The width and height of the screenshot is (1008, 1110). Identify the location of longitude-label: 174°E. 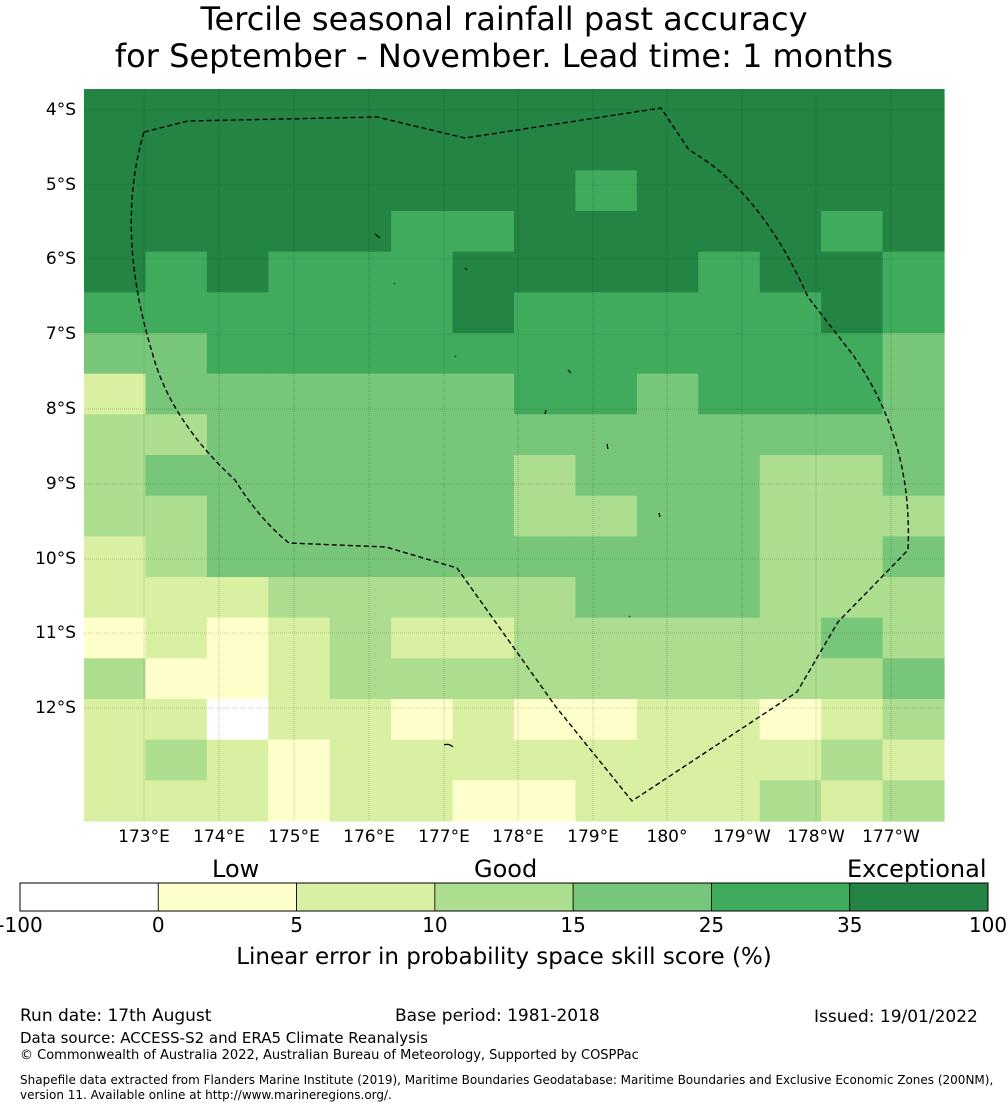
(219, 837).